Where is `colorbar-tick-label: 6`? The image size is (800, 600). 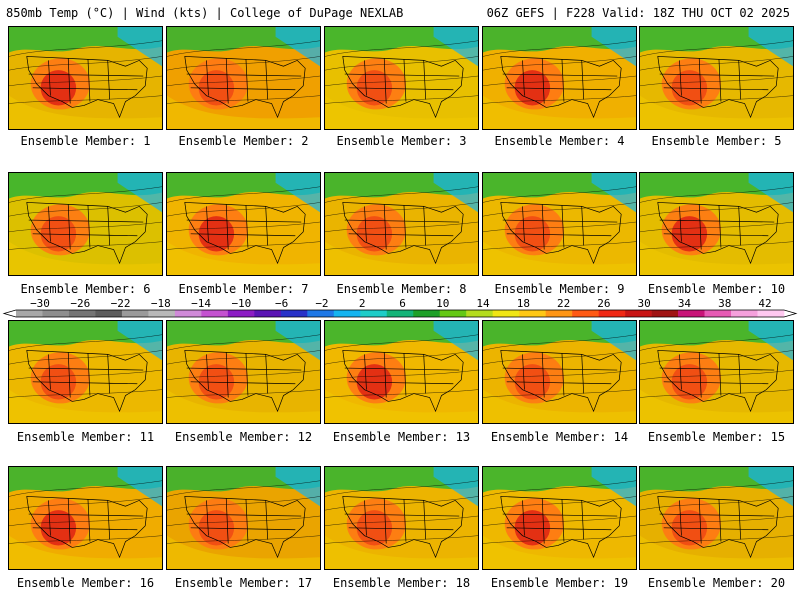 colorbar-tick-label: 6 is located at coordinates (402, 303).